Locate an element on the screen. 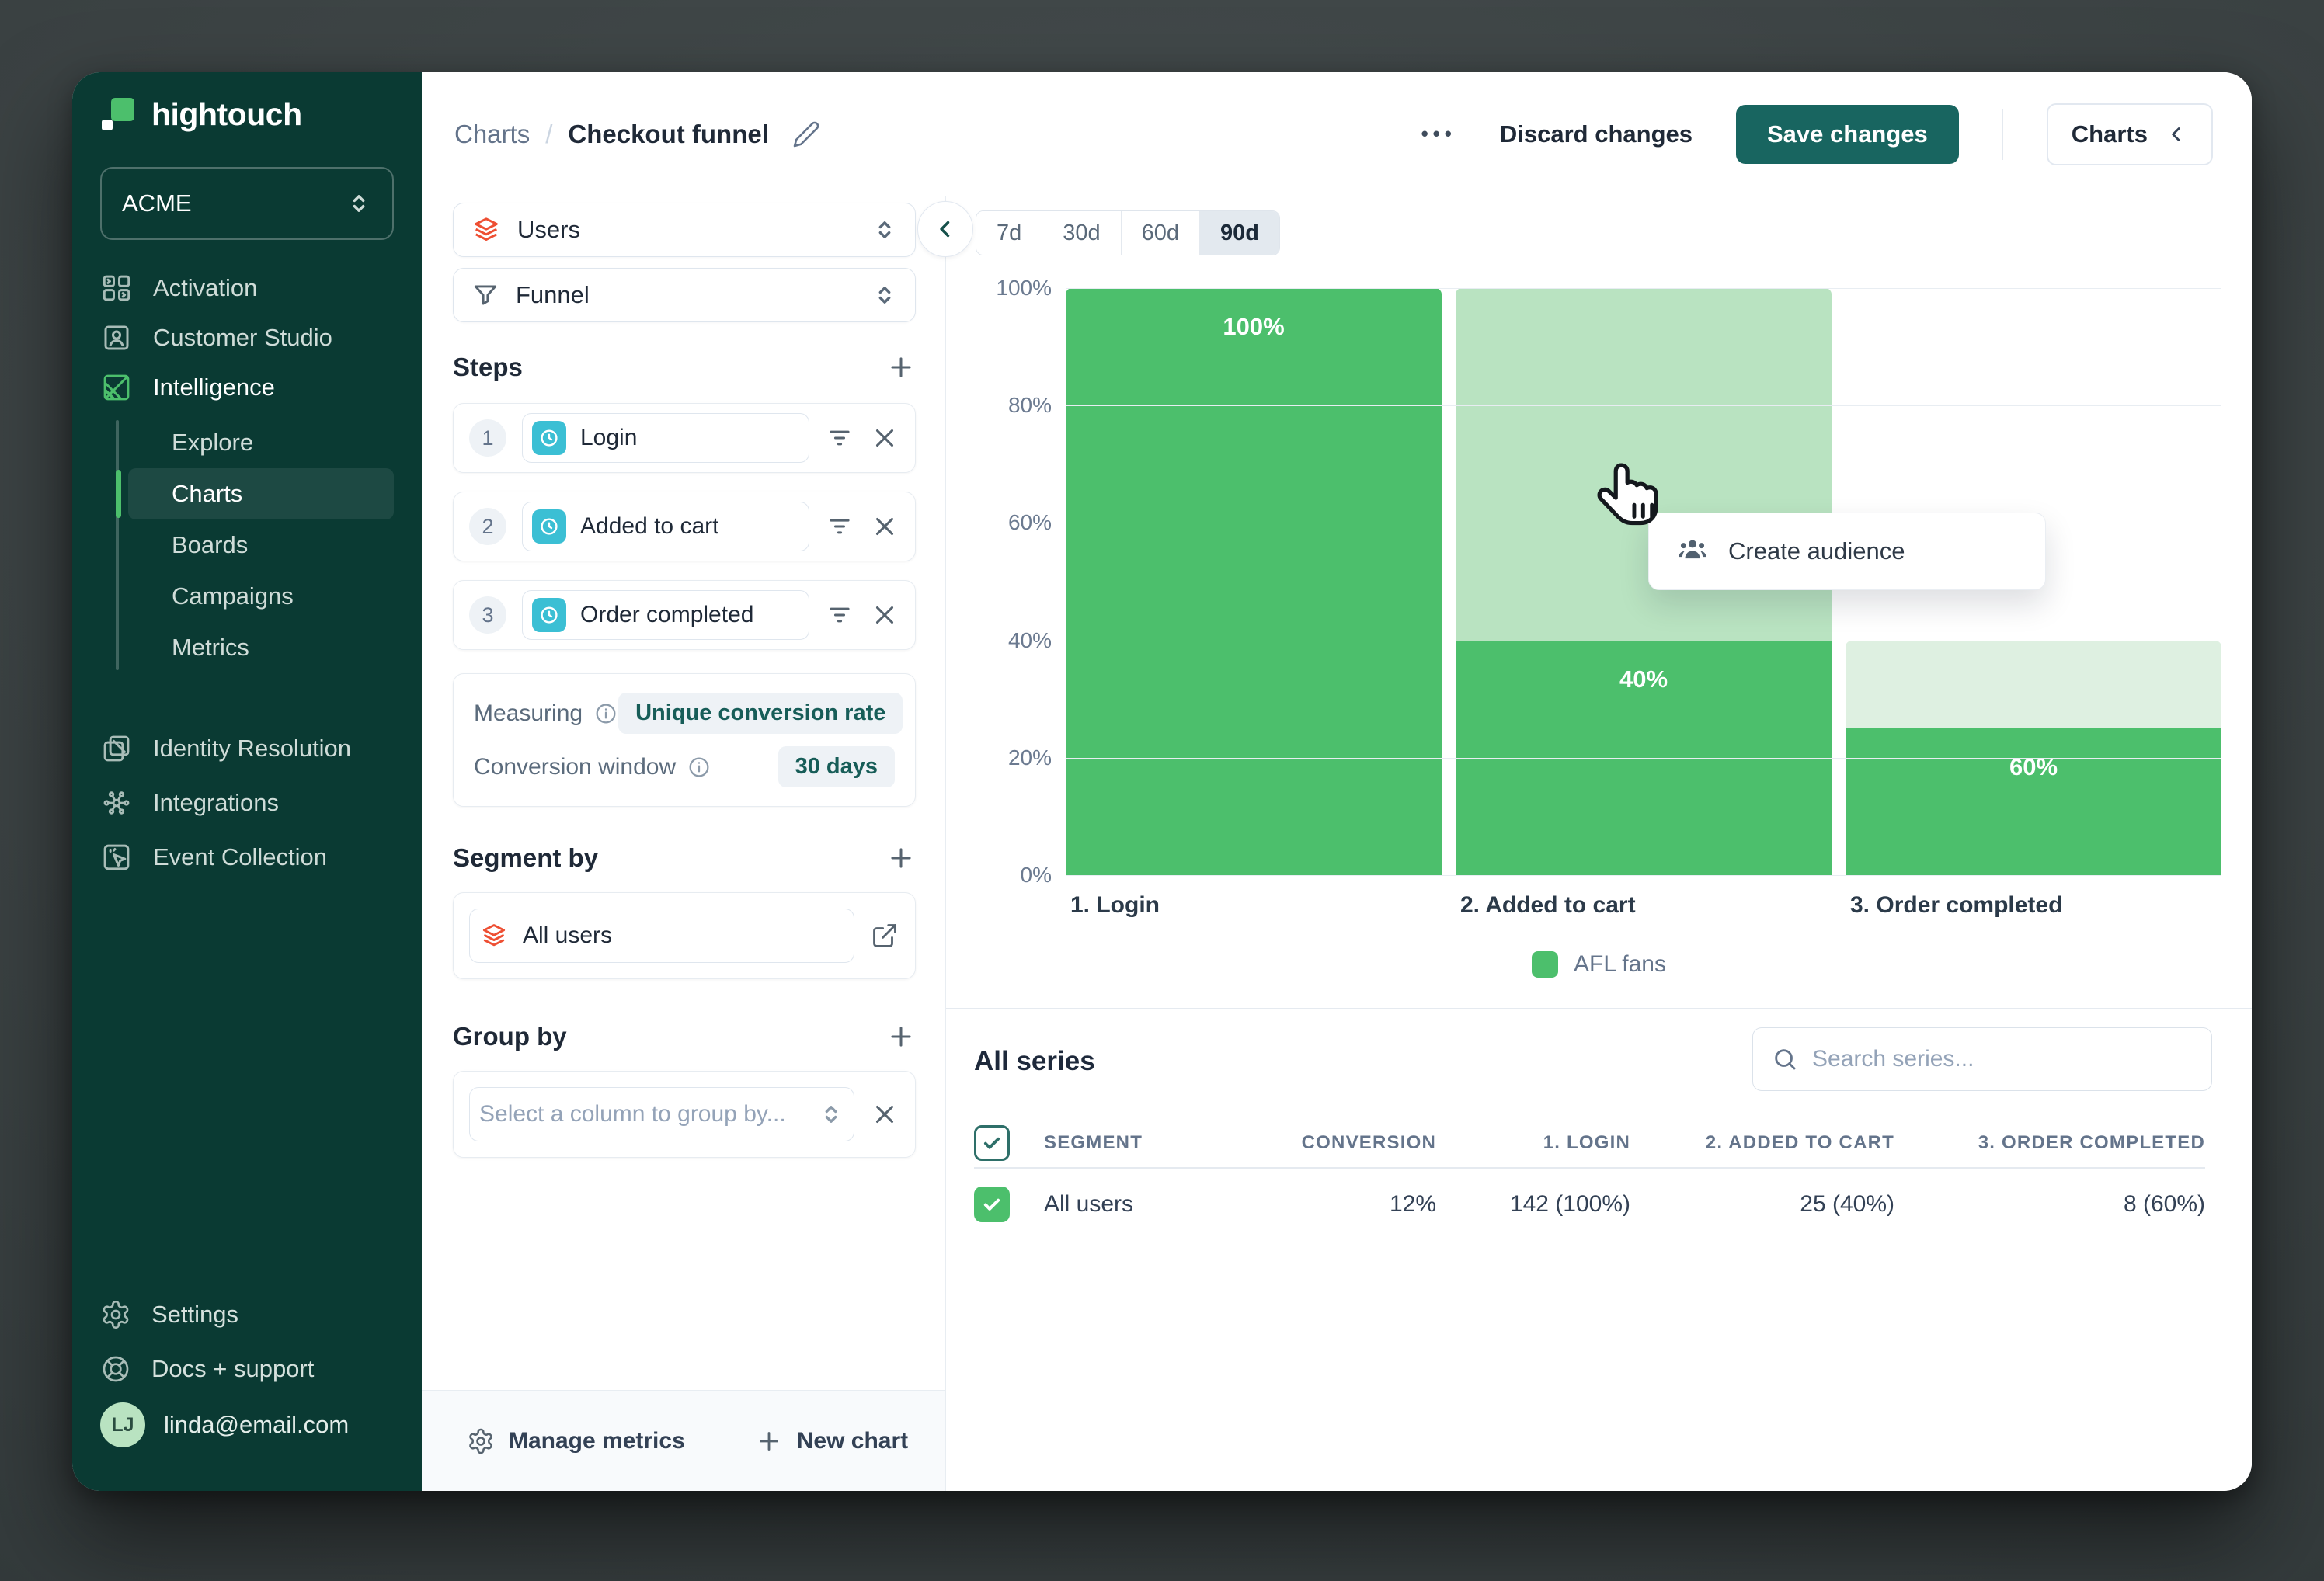 This screenshot has height=1581, width=2324. more-options-button: ••• is located at coordinates (1438, 133).